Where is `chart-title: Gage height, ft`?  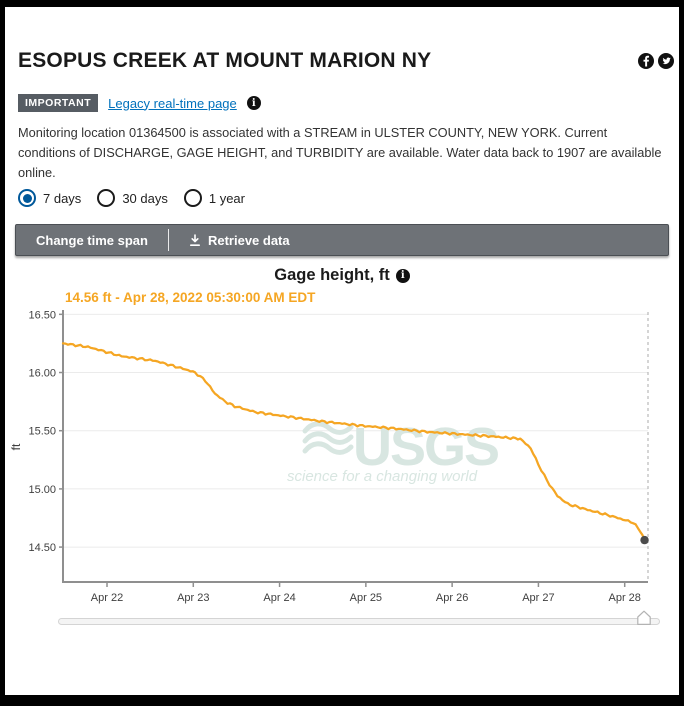
chart-title: Gage height, ft is located at coordinates (332, 275).